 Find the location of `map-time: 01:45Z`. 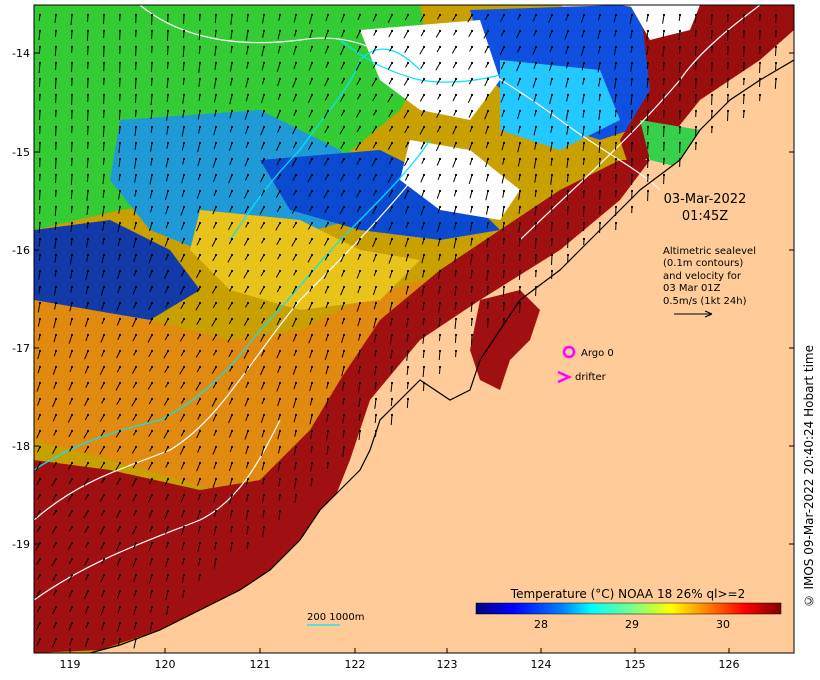

map-time: 01:45Z is located at coordinates (705, 216).